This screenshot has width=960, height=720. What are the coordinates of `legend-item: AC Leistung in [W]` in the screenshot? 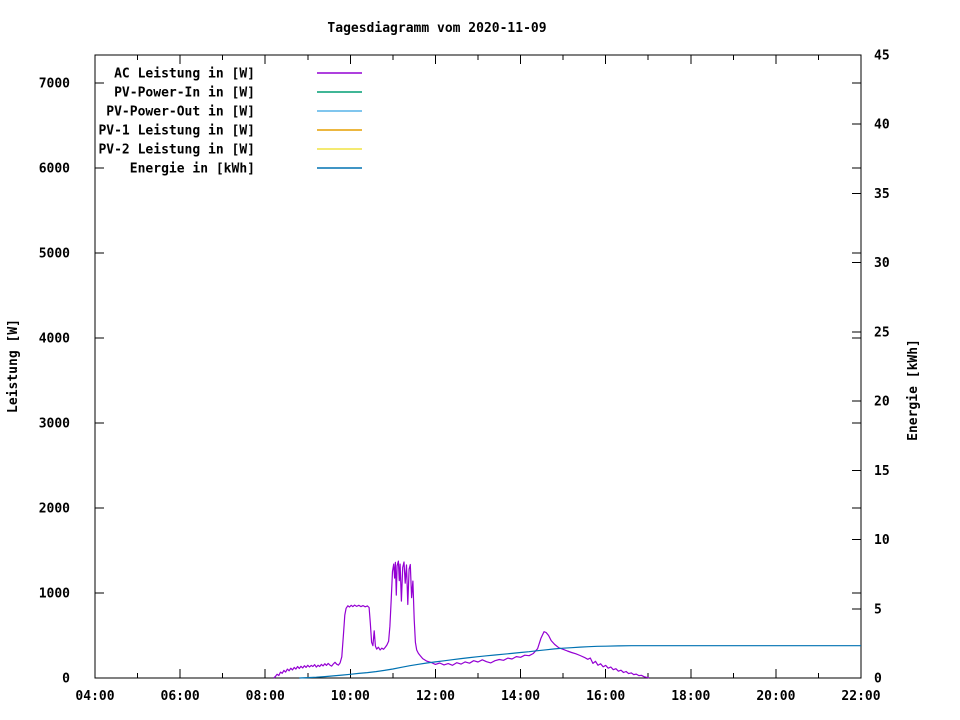 It's located at (238, 74).